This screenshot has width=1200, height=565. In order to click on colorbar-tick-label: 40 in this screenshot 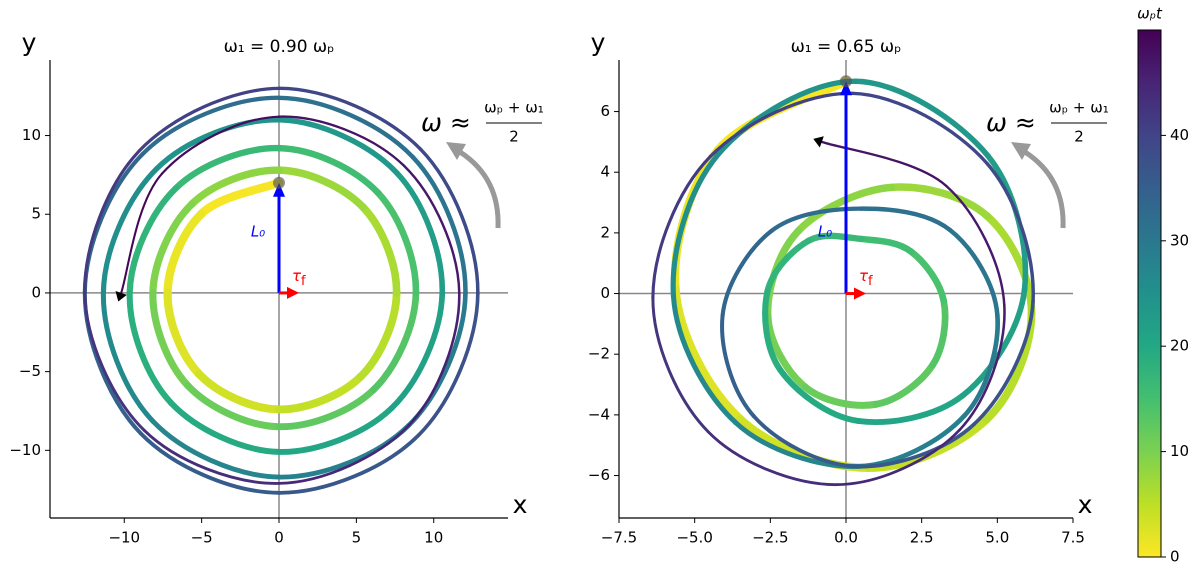, I will do `click(1179, 135)`.